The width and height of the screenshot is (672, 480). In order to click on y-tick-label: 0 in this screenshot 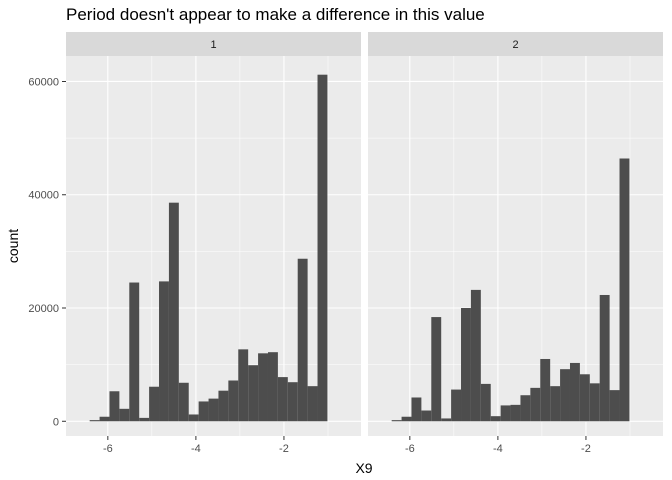, I will do `click(56, 422)`.